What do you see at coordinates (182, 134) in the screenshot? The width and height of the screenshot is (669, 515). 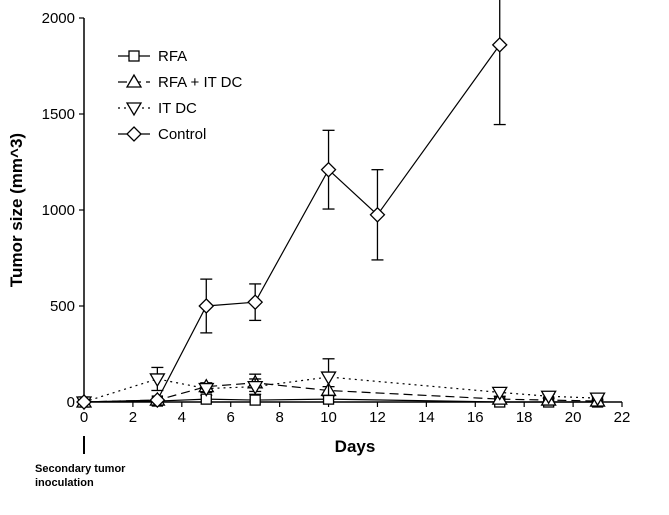 I see `legend-label: Control` at bounding box center [182, 134].